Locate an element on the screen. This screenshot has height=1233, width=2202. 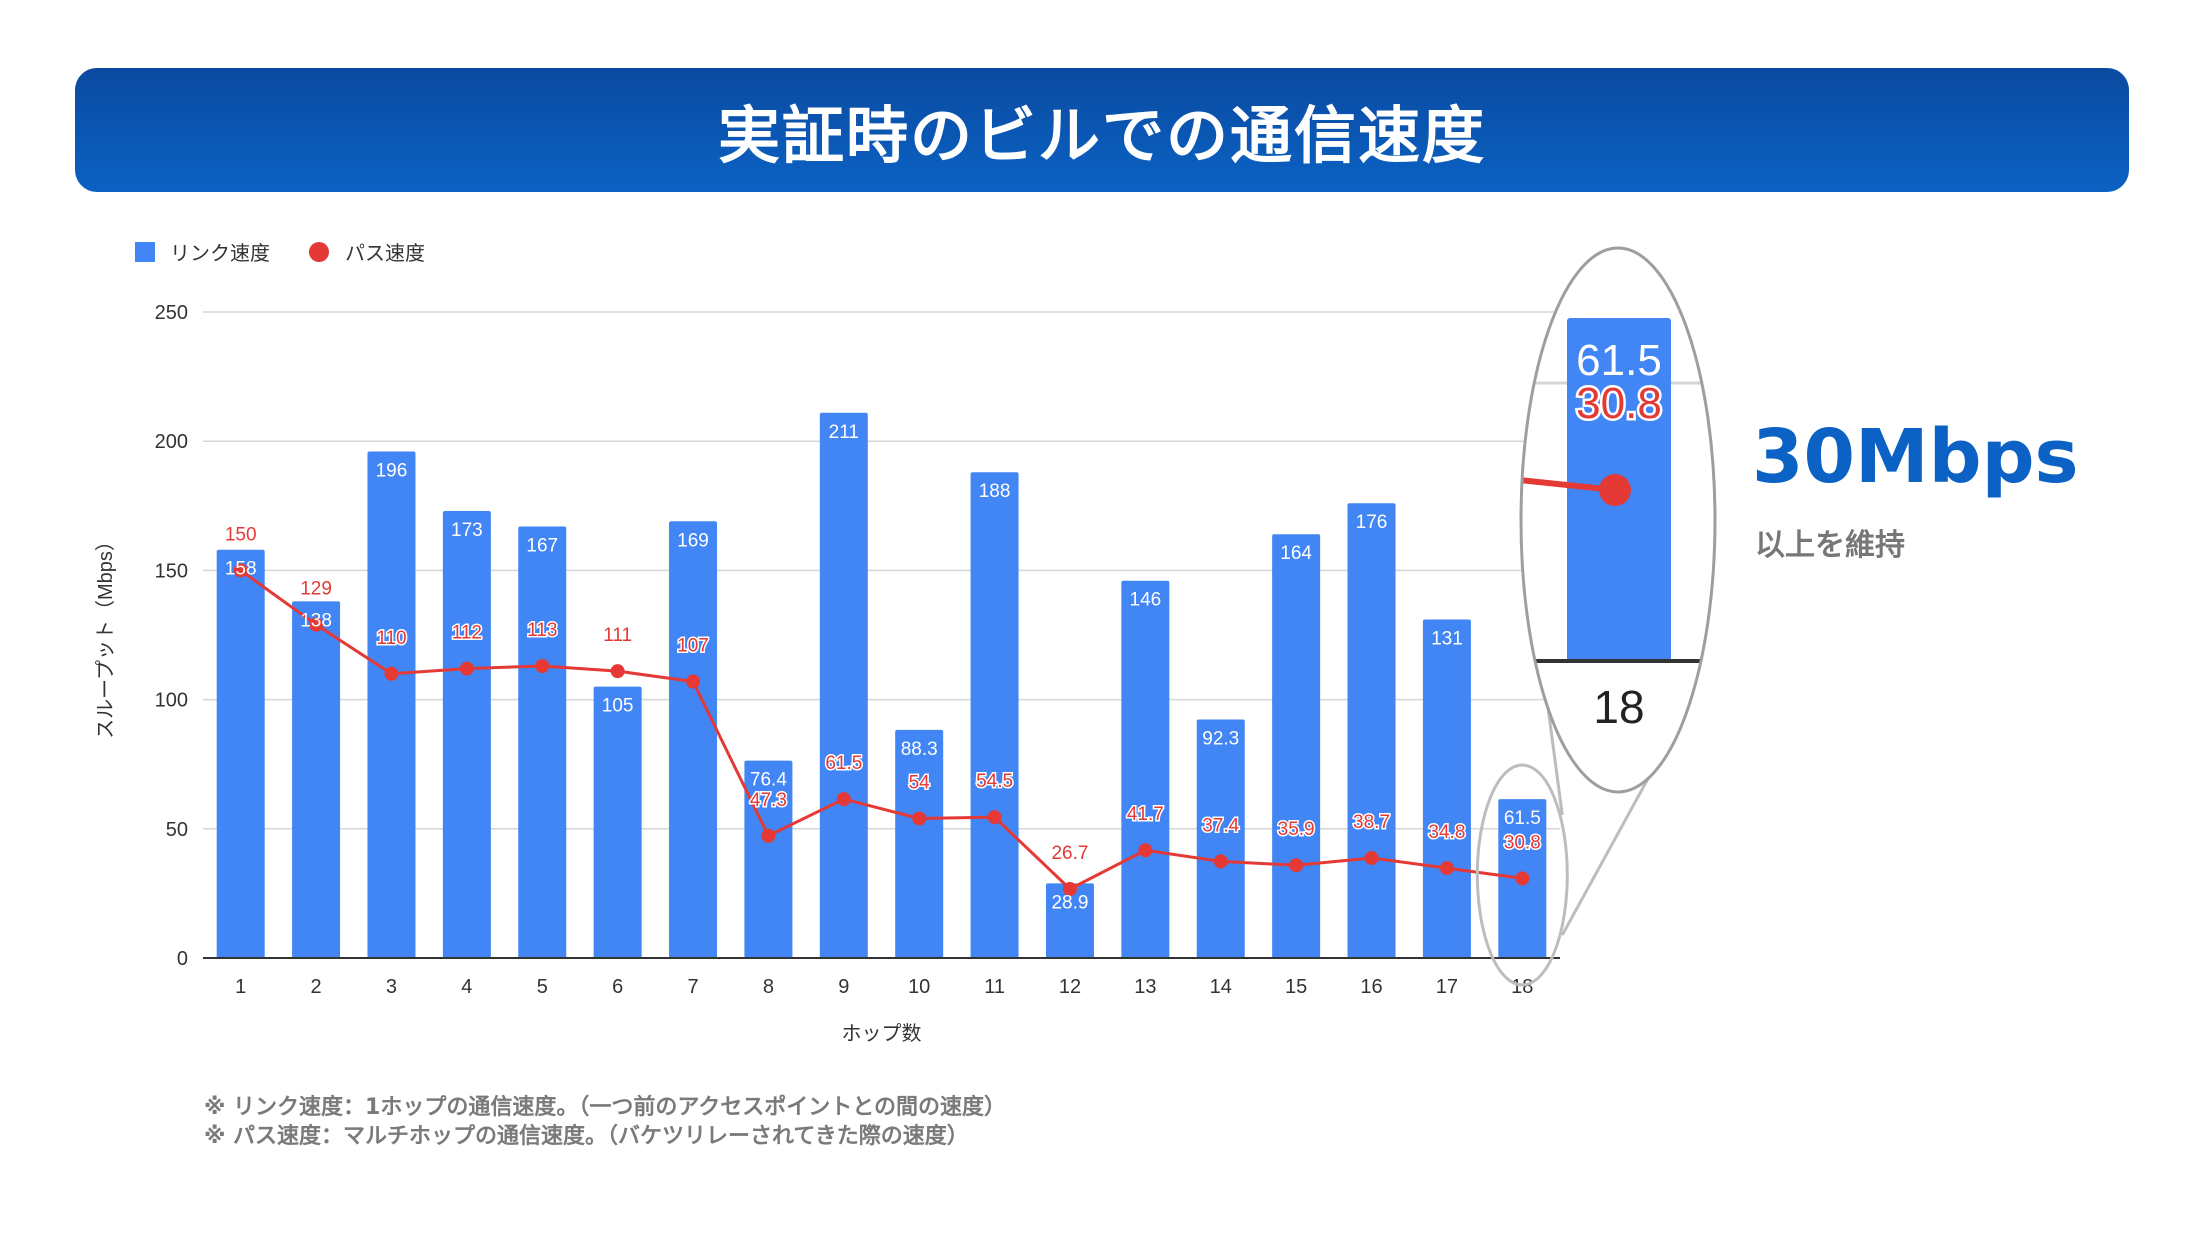
x-tick-label: 16 is located at coordinates (1371, 987).